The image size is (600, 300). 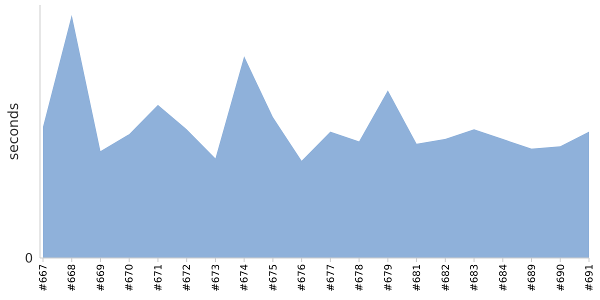 I want to click on x-tick-label: #671, so click(x=158, y=278).